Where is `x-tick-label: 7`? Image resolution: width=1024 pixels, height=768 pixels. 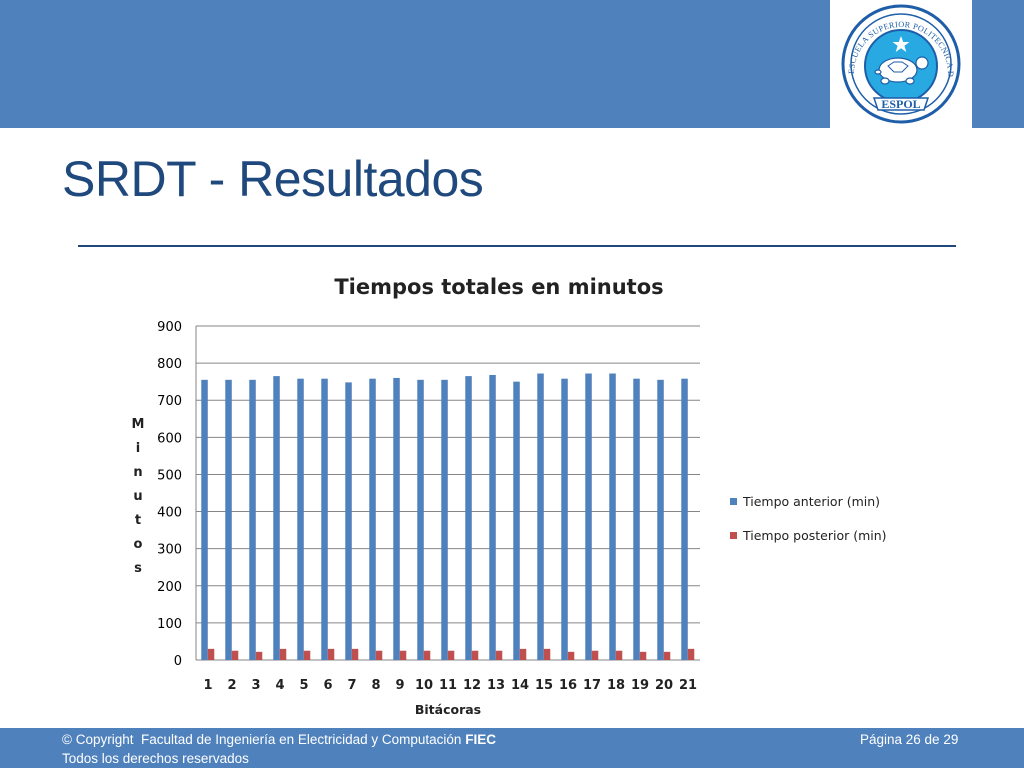
x-tick-label: 7 is located at coordinates (351, 685).